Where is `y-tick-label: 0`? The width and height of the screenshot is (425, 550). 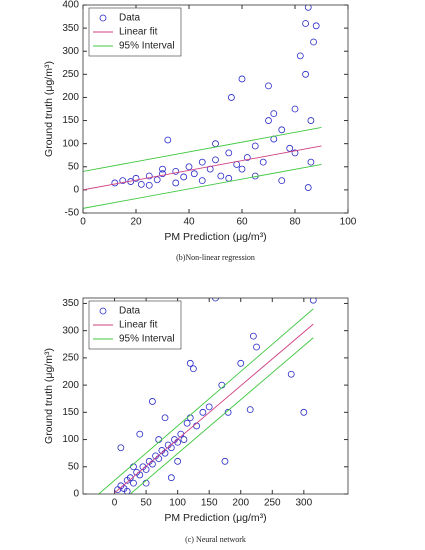
y-tick-label: 0 is located at coordinates (76, 190).